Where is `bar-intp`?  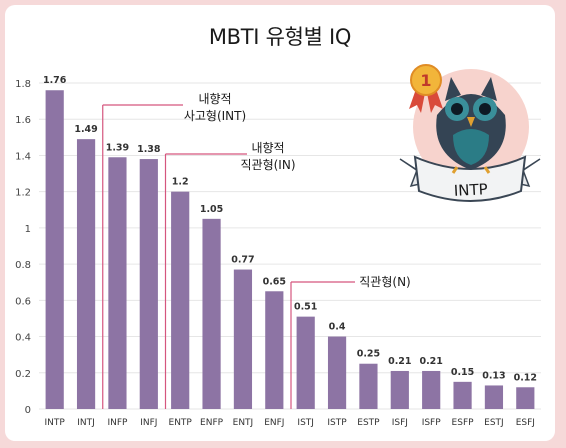
bar-intp is located at coordinates (54, 249).